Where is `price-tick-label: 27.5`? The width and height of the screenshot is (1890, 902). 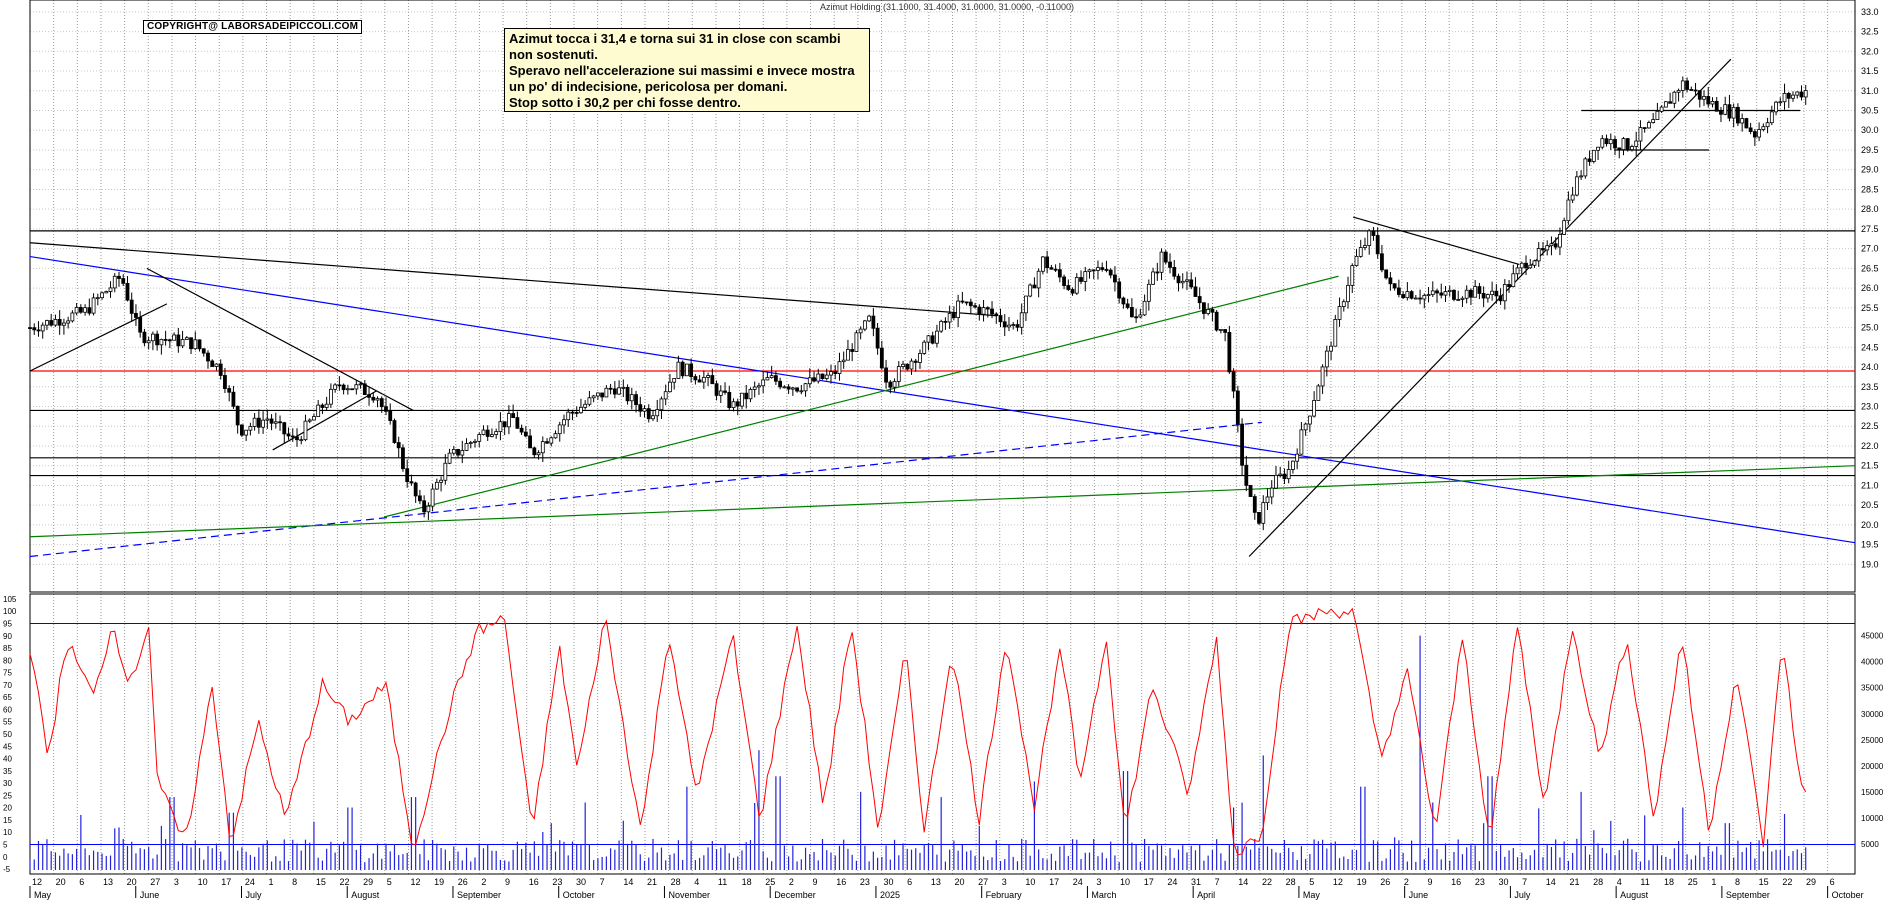
price-tick-label: 27.5 is located at coordinates (1870, 229).